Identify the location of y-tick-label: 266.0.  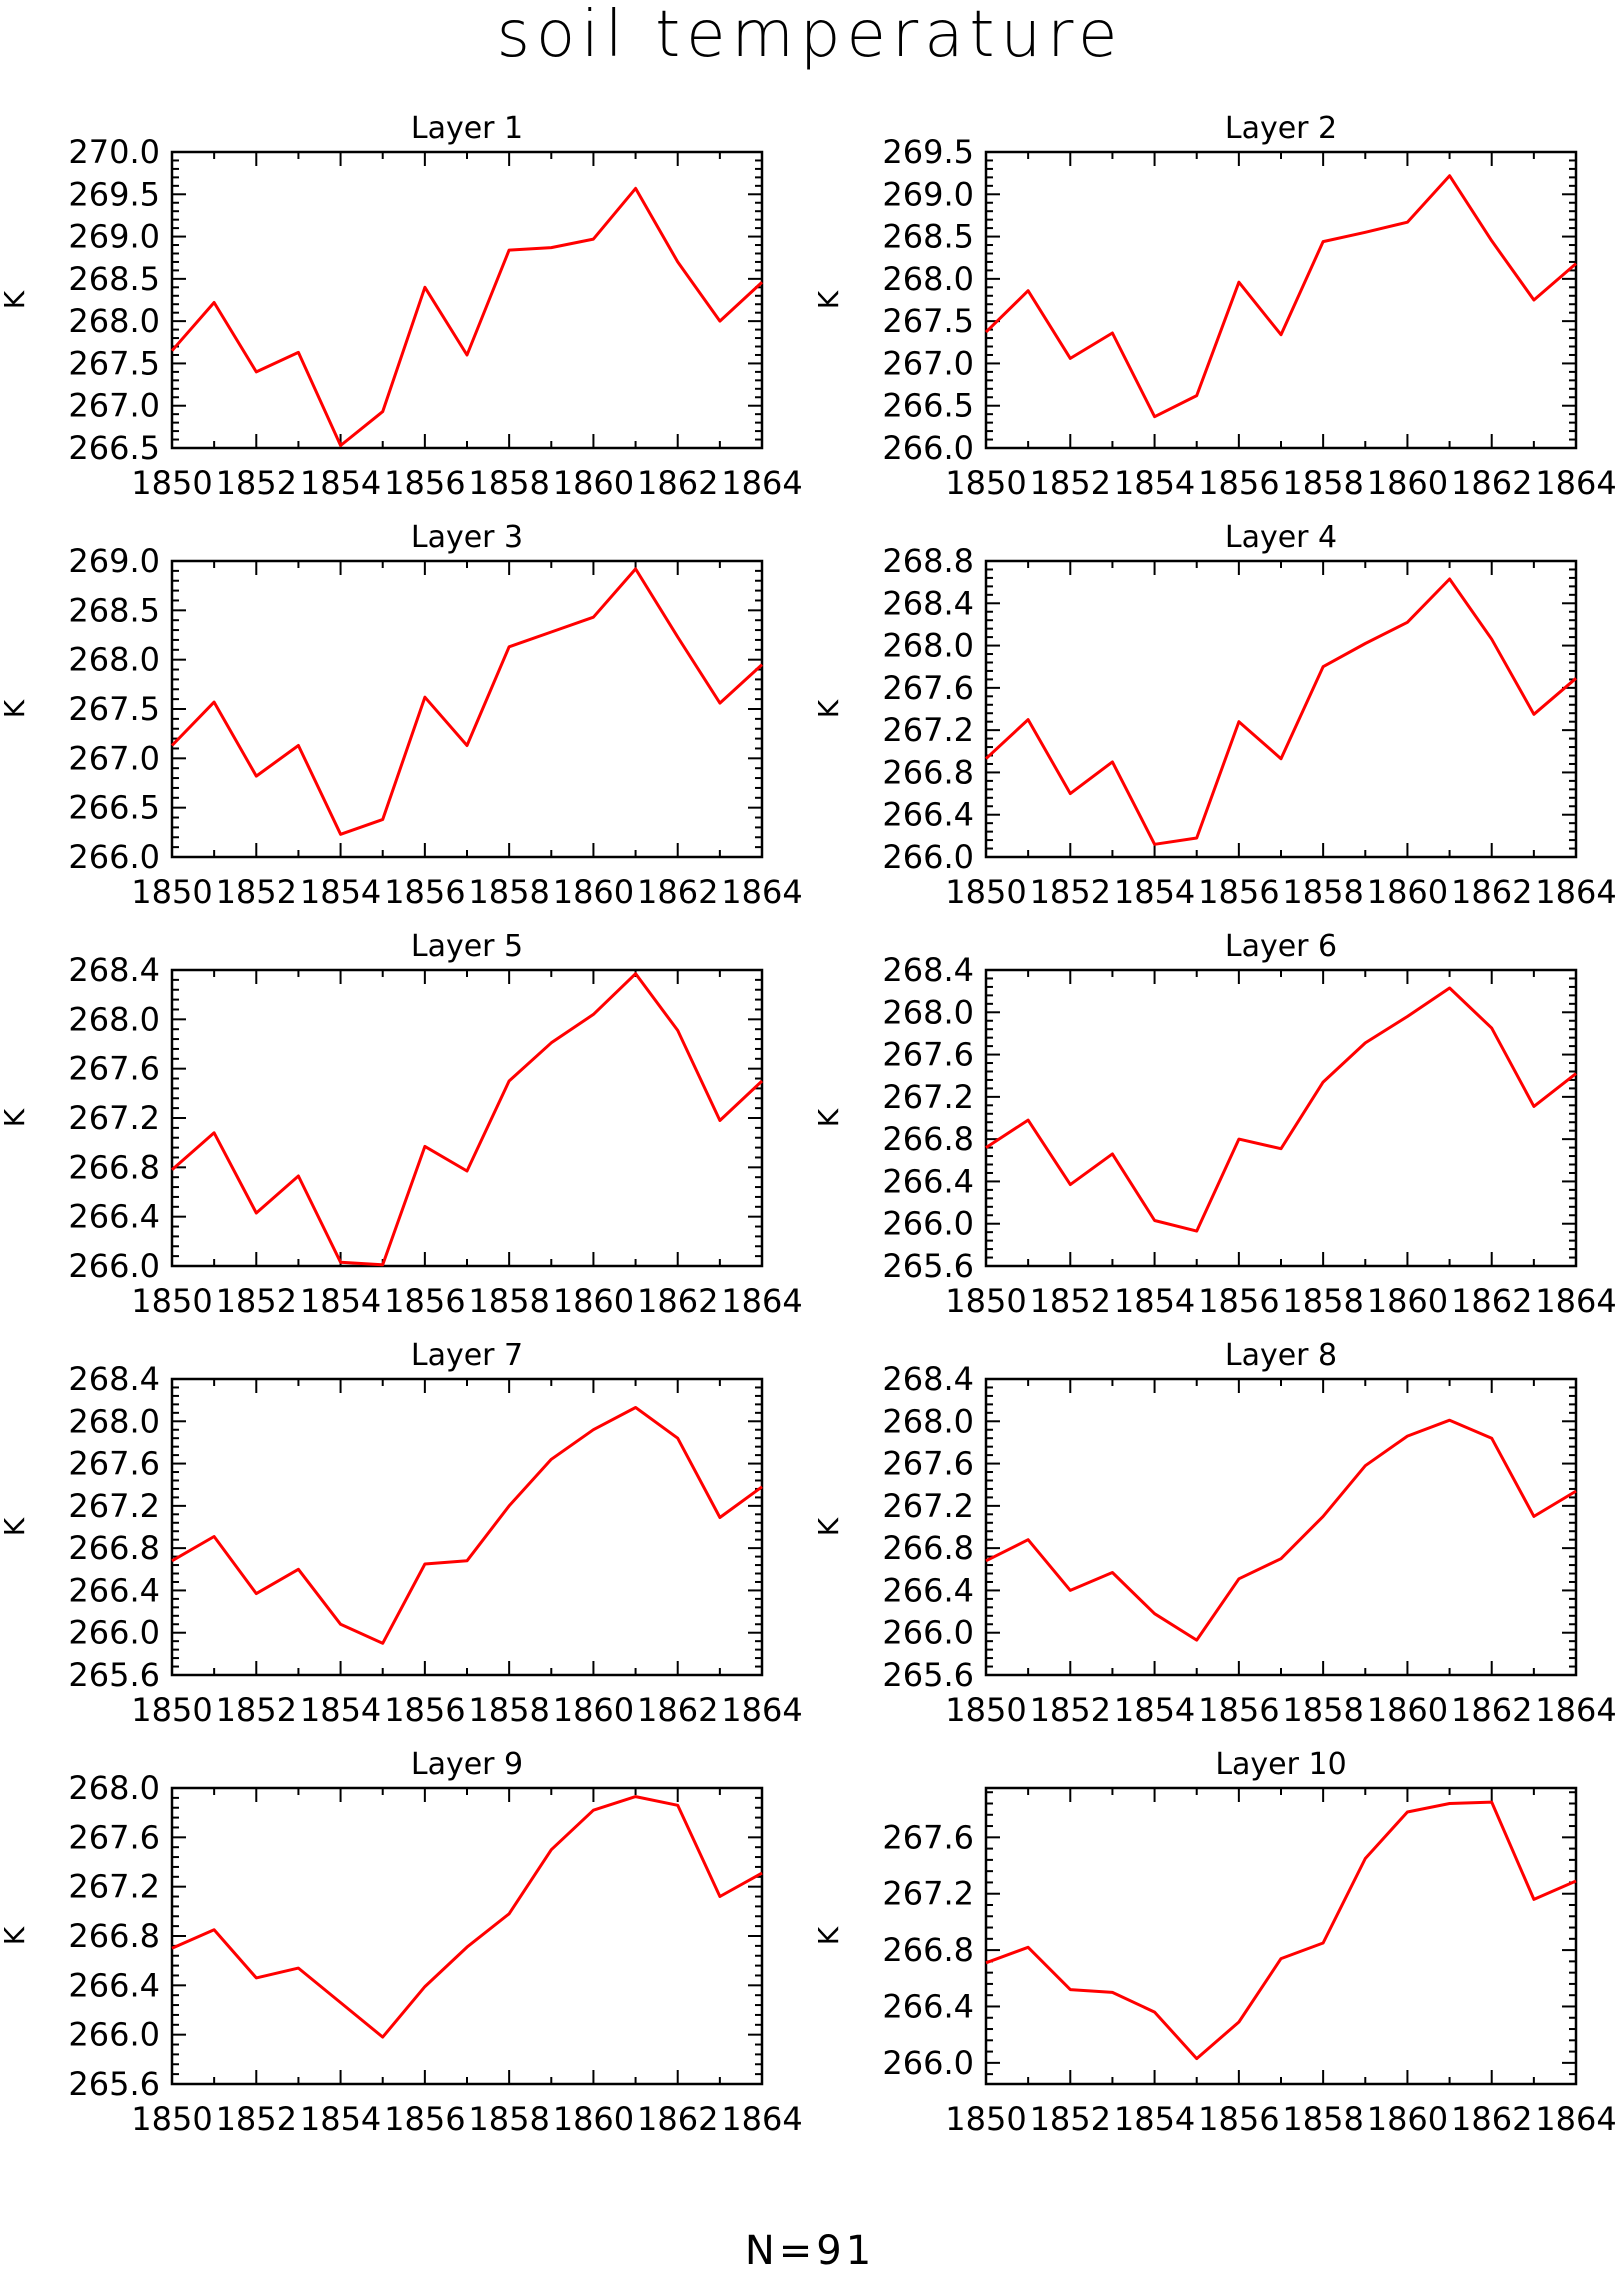
(928, 2063).